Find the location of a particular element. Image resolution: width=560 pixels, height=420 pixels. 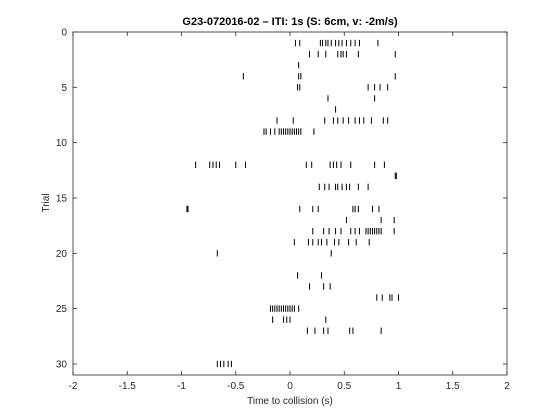

x-tick-label: -2 is located at coordinates (73, 386).